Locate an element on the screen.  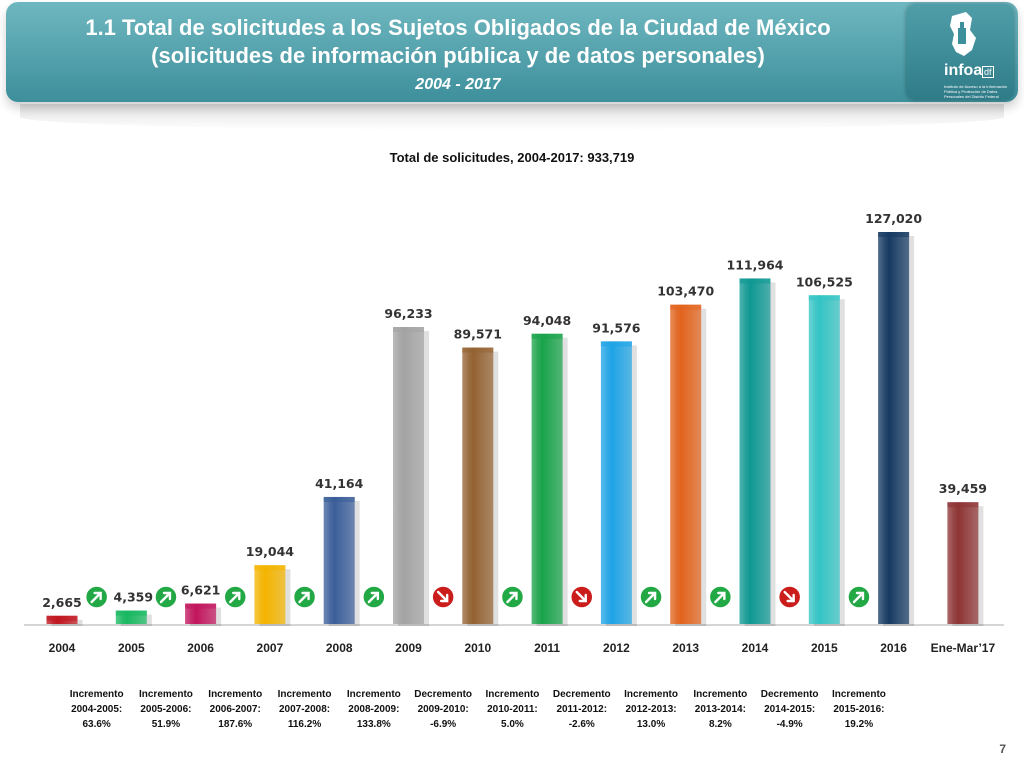
category-label: 2011 is located at coordinates (547, 648).